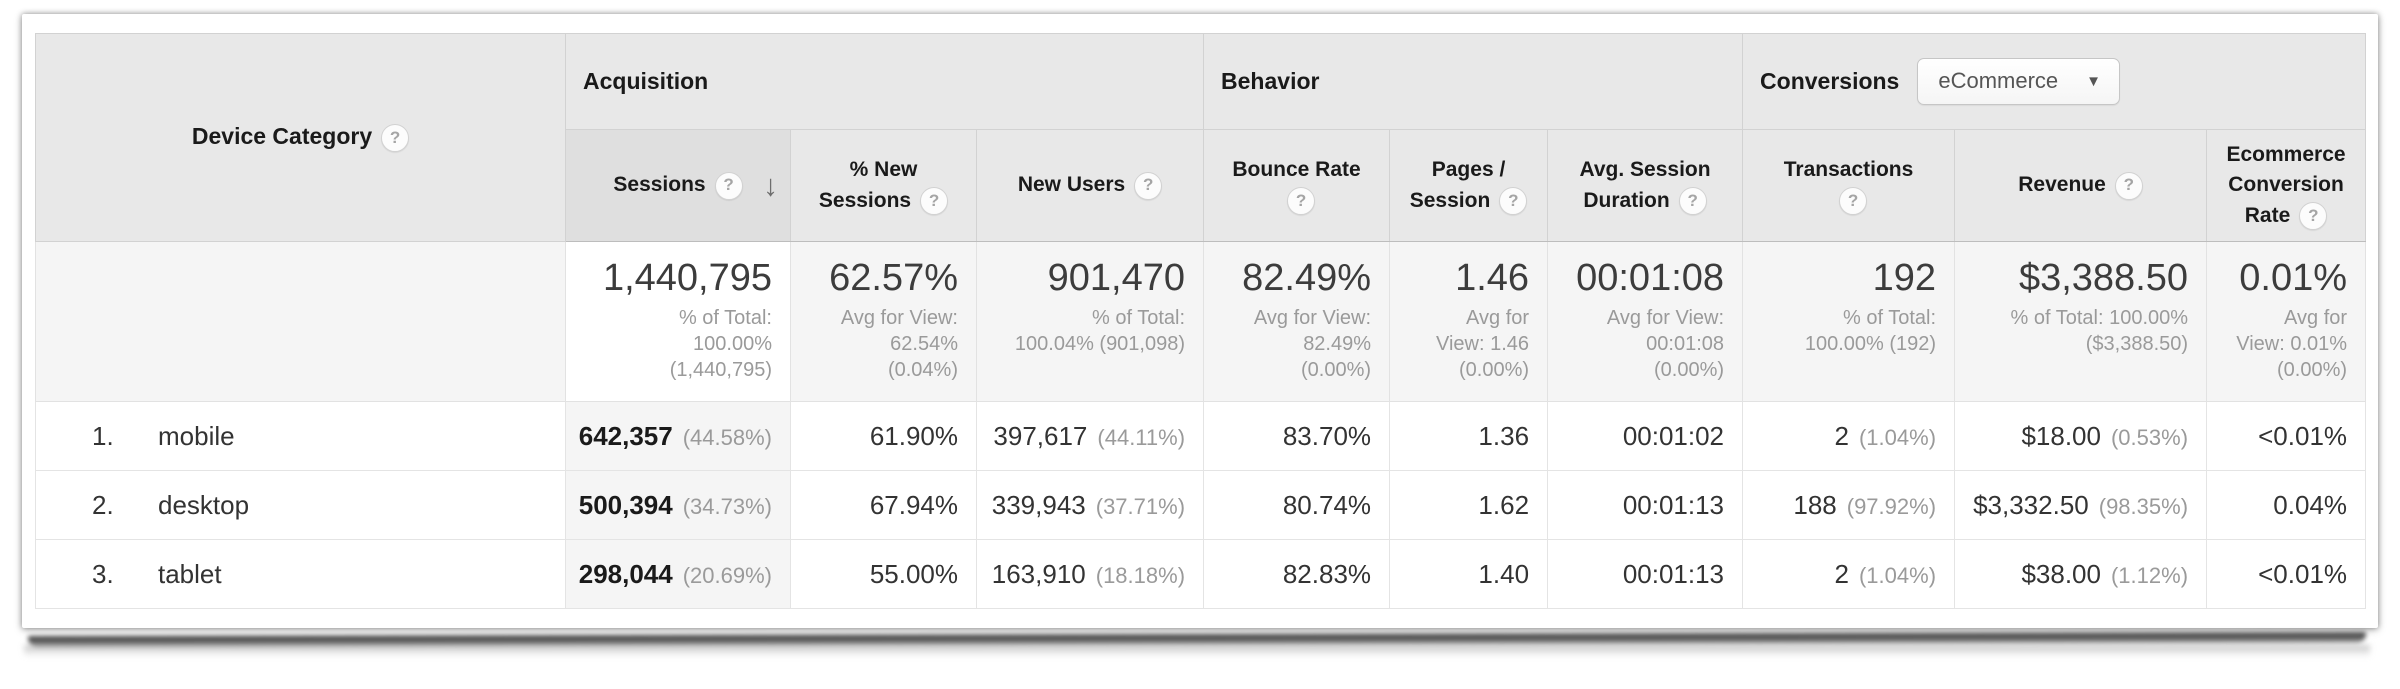 This screenshot has width=2400, height=689. I want to click on device-category-label: Device Category, so click(282, 136).